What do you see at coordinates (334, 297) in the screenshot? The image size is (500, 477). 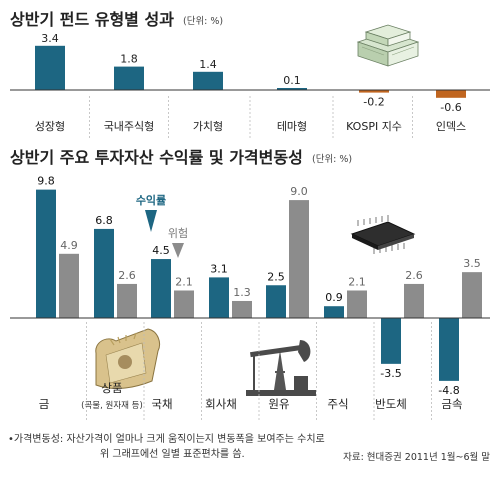 I see `return-value-label-5: 0.9` at bounding box center [334, 297].